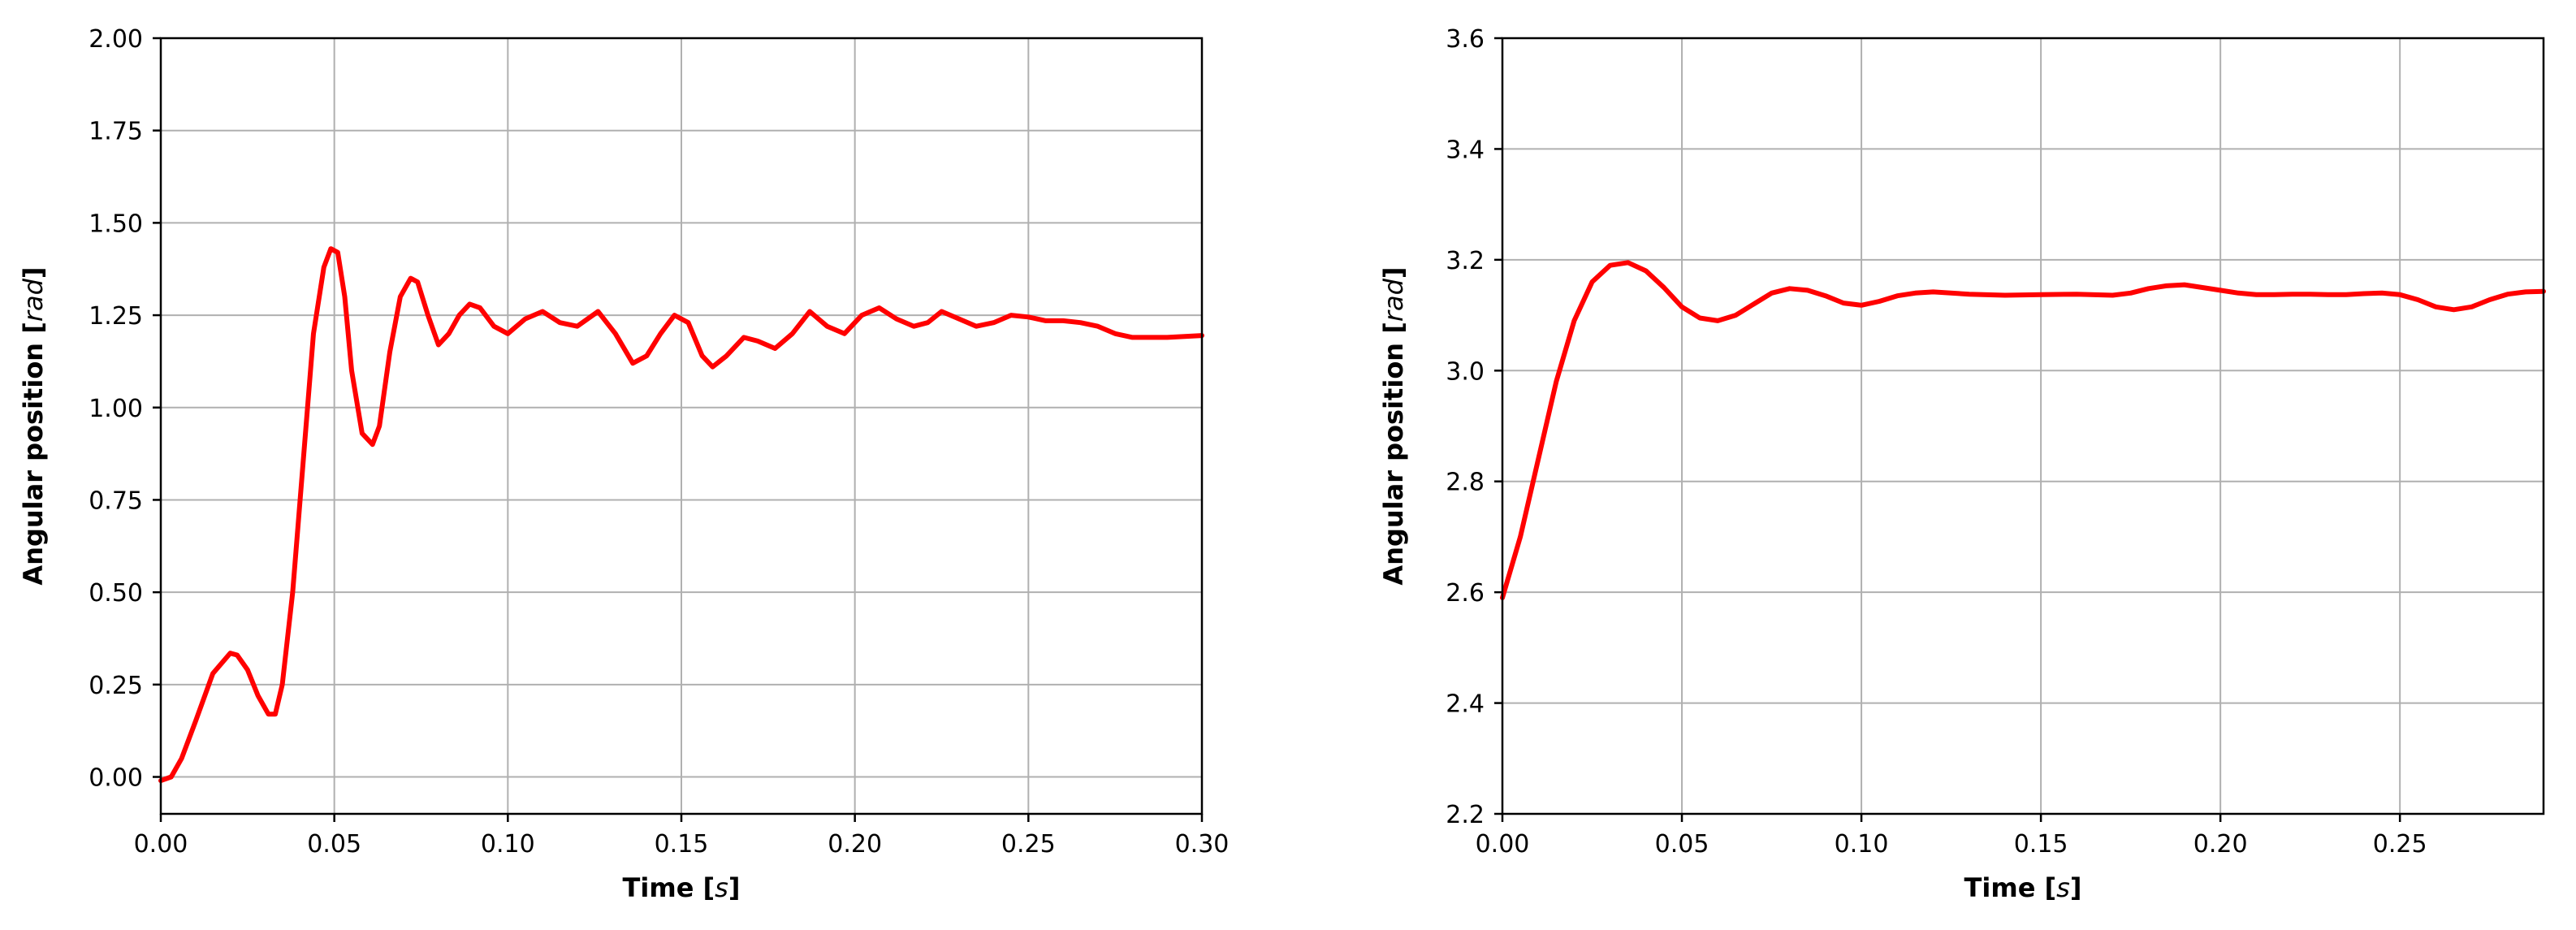 The width and height of the screenshot is (2576, 930). I want to click on y-tick-label: 3.4, so click(1466, 150).